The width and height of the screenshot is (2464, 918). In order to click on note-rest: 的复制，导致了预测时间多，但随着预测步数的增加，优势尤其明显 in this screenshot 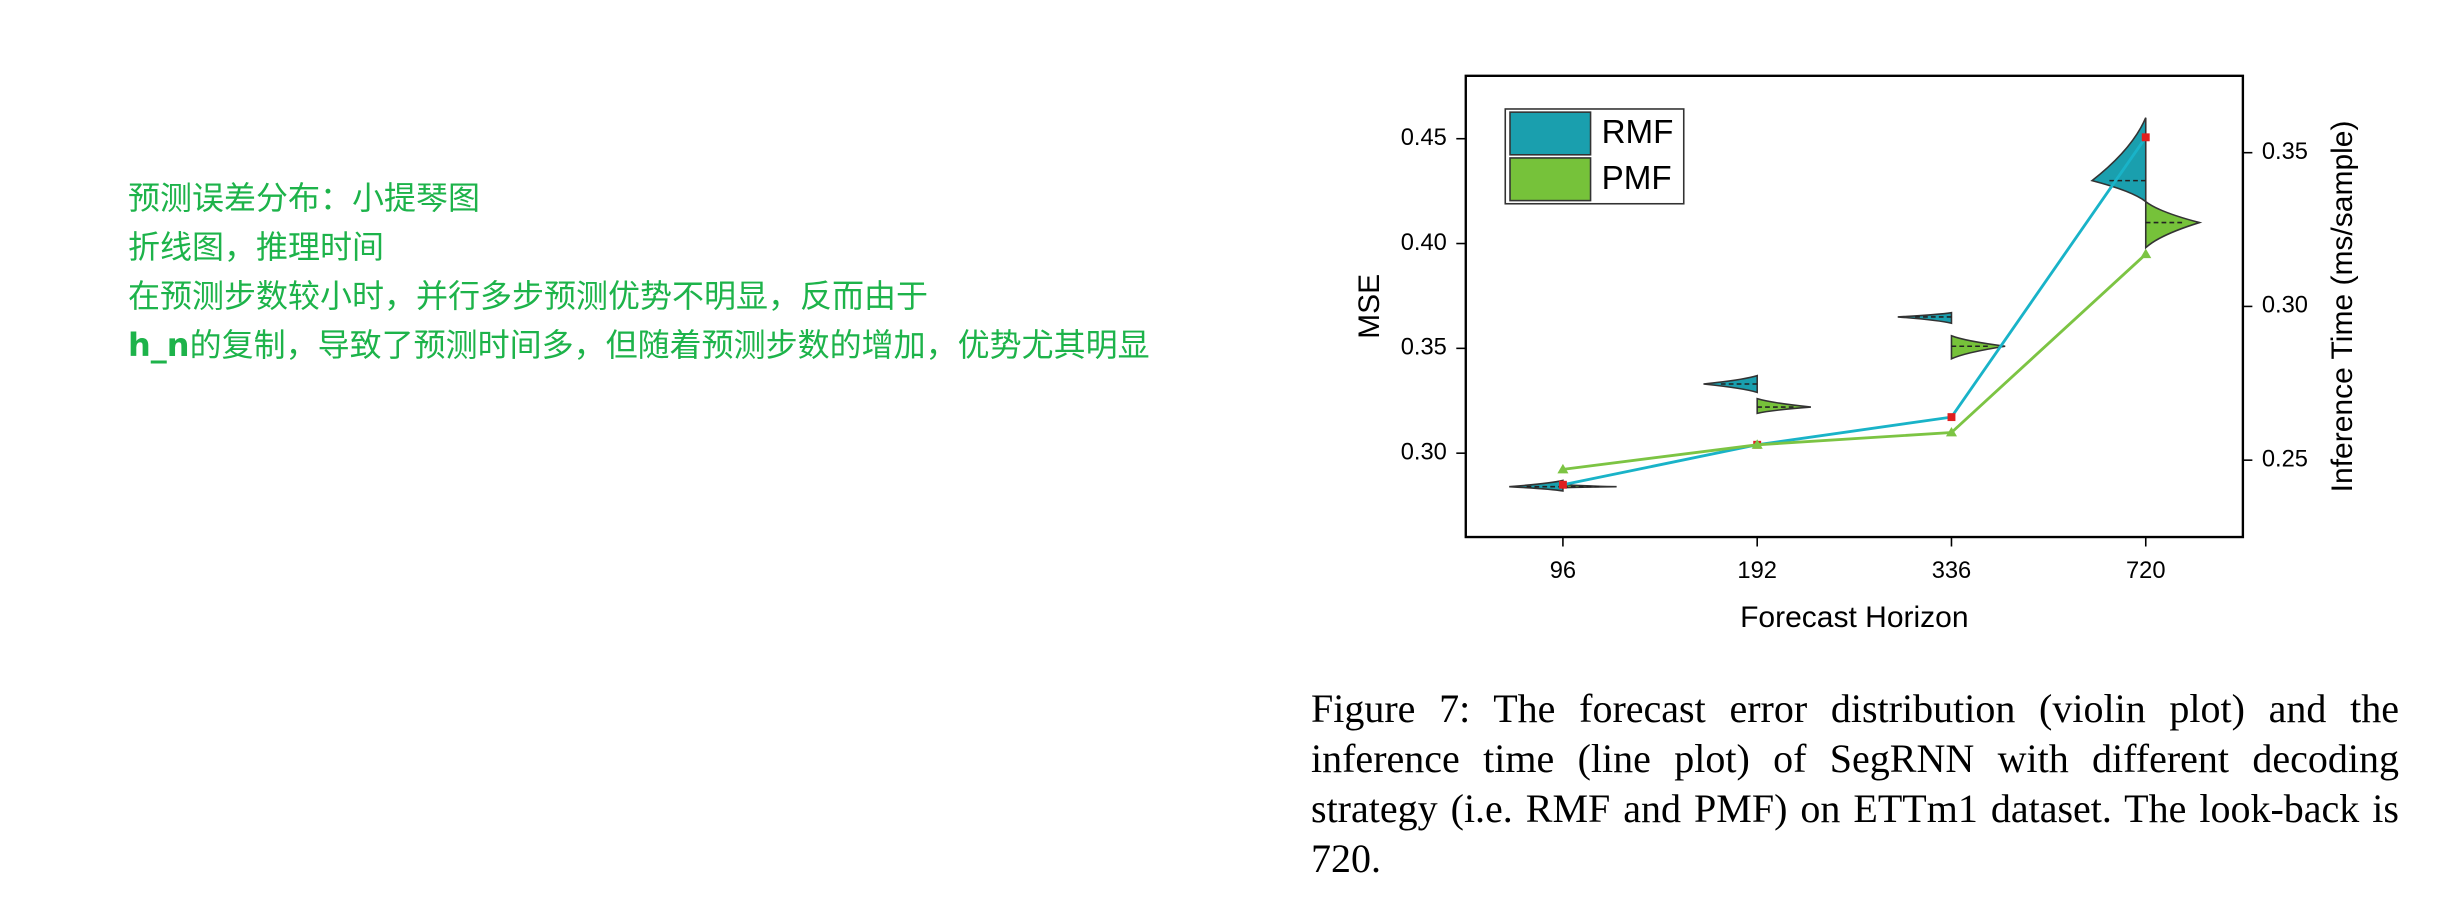, I will do `click(669, 345)`.